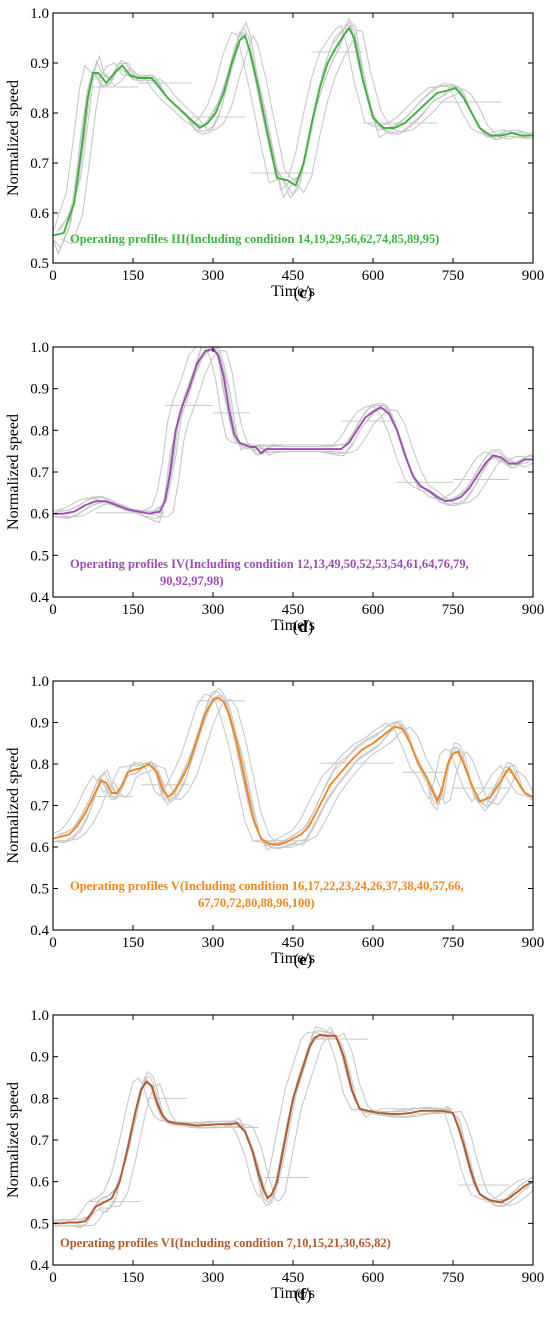  I want to click on legend-text: 67,70,72,80,88,96,100), so click(256, 903).